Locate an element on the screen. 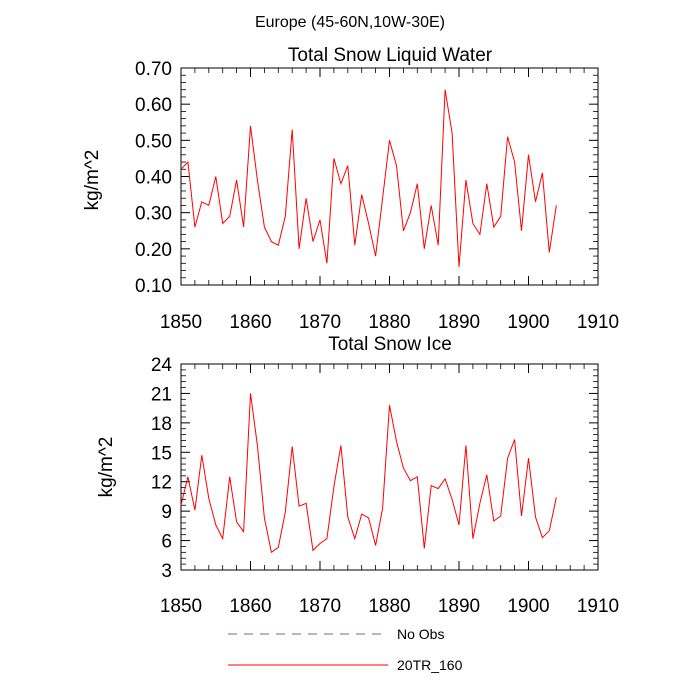 The height and width of the screenshot is (700, 700). y-tick-label: 0.50 is located at coordinates (153, 141).